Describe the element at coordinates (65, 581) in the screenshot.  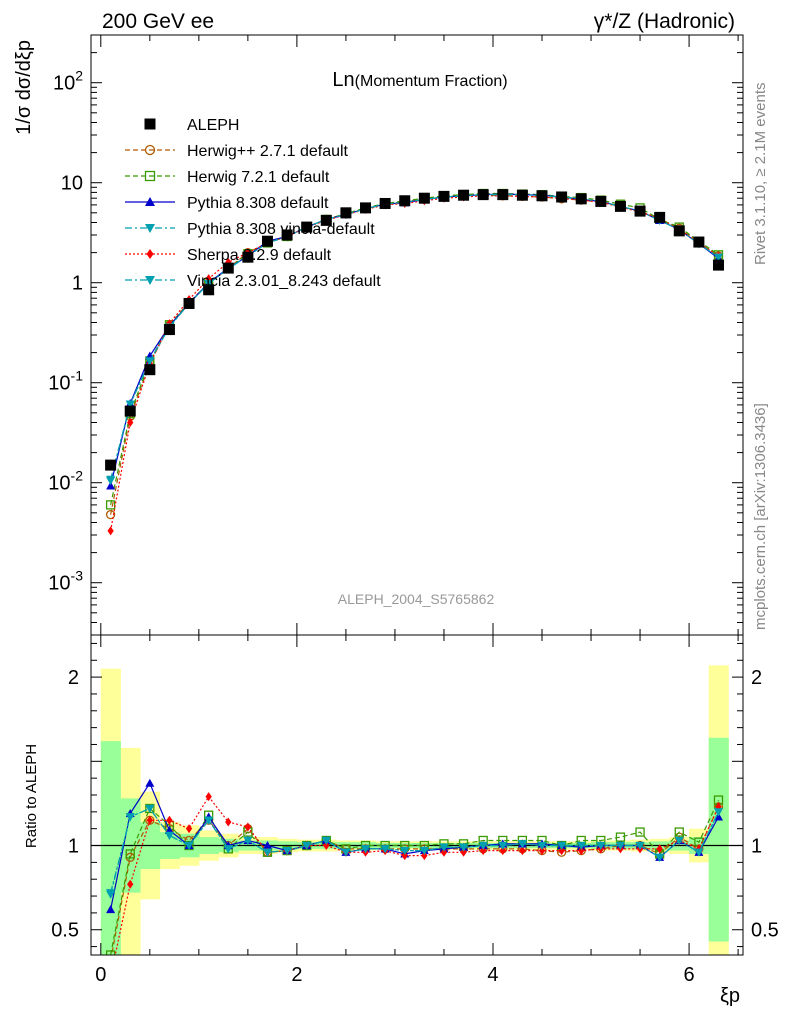
I see `main-ytick-label: 10⁻³` at that location.